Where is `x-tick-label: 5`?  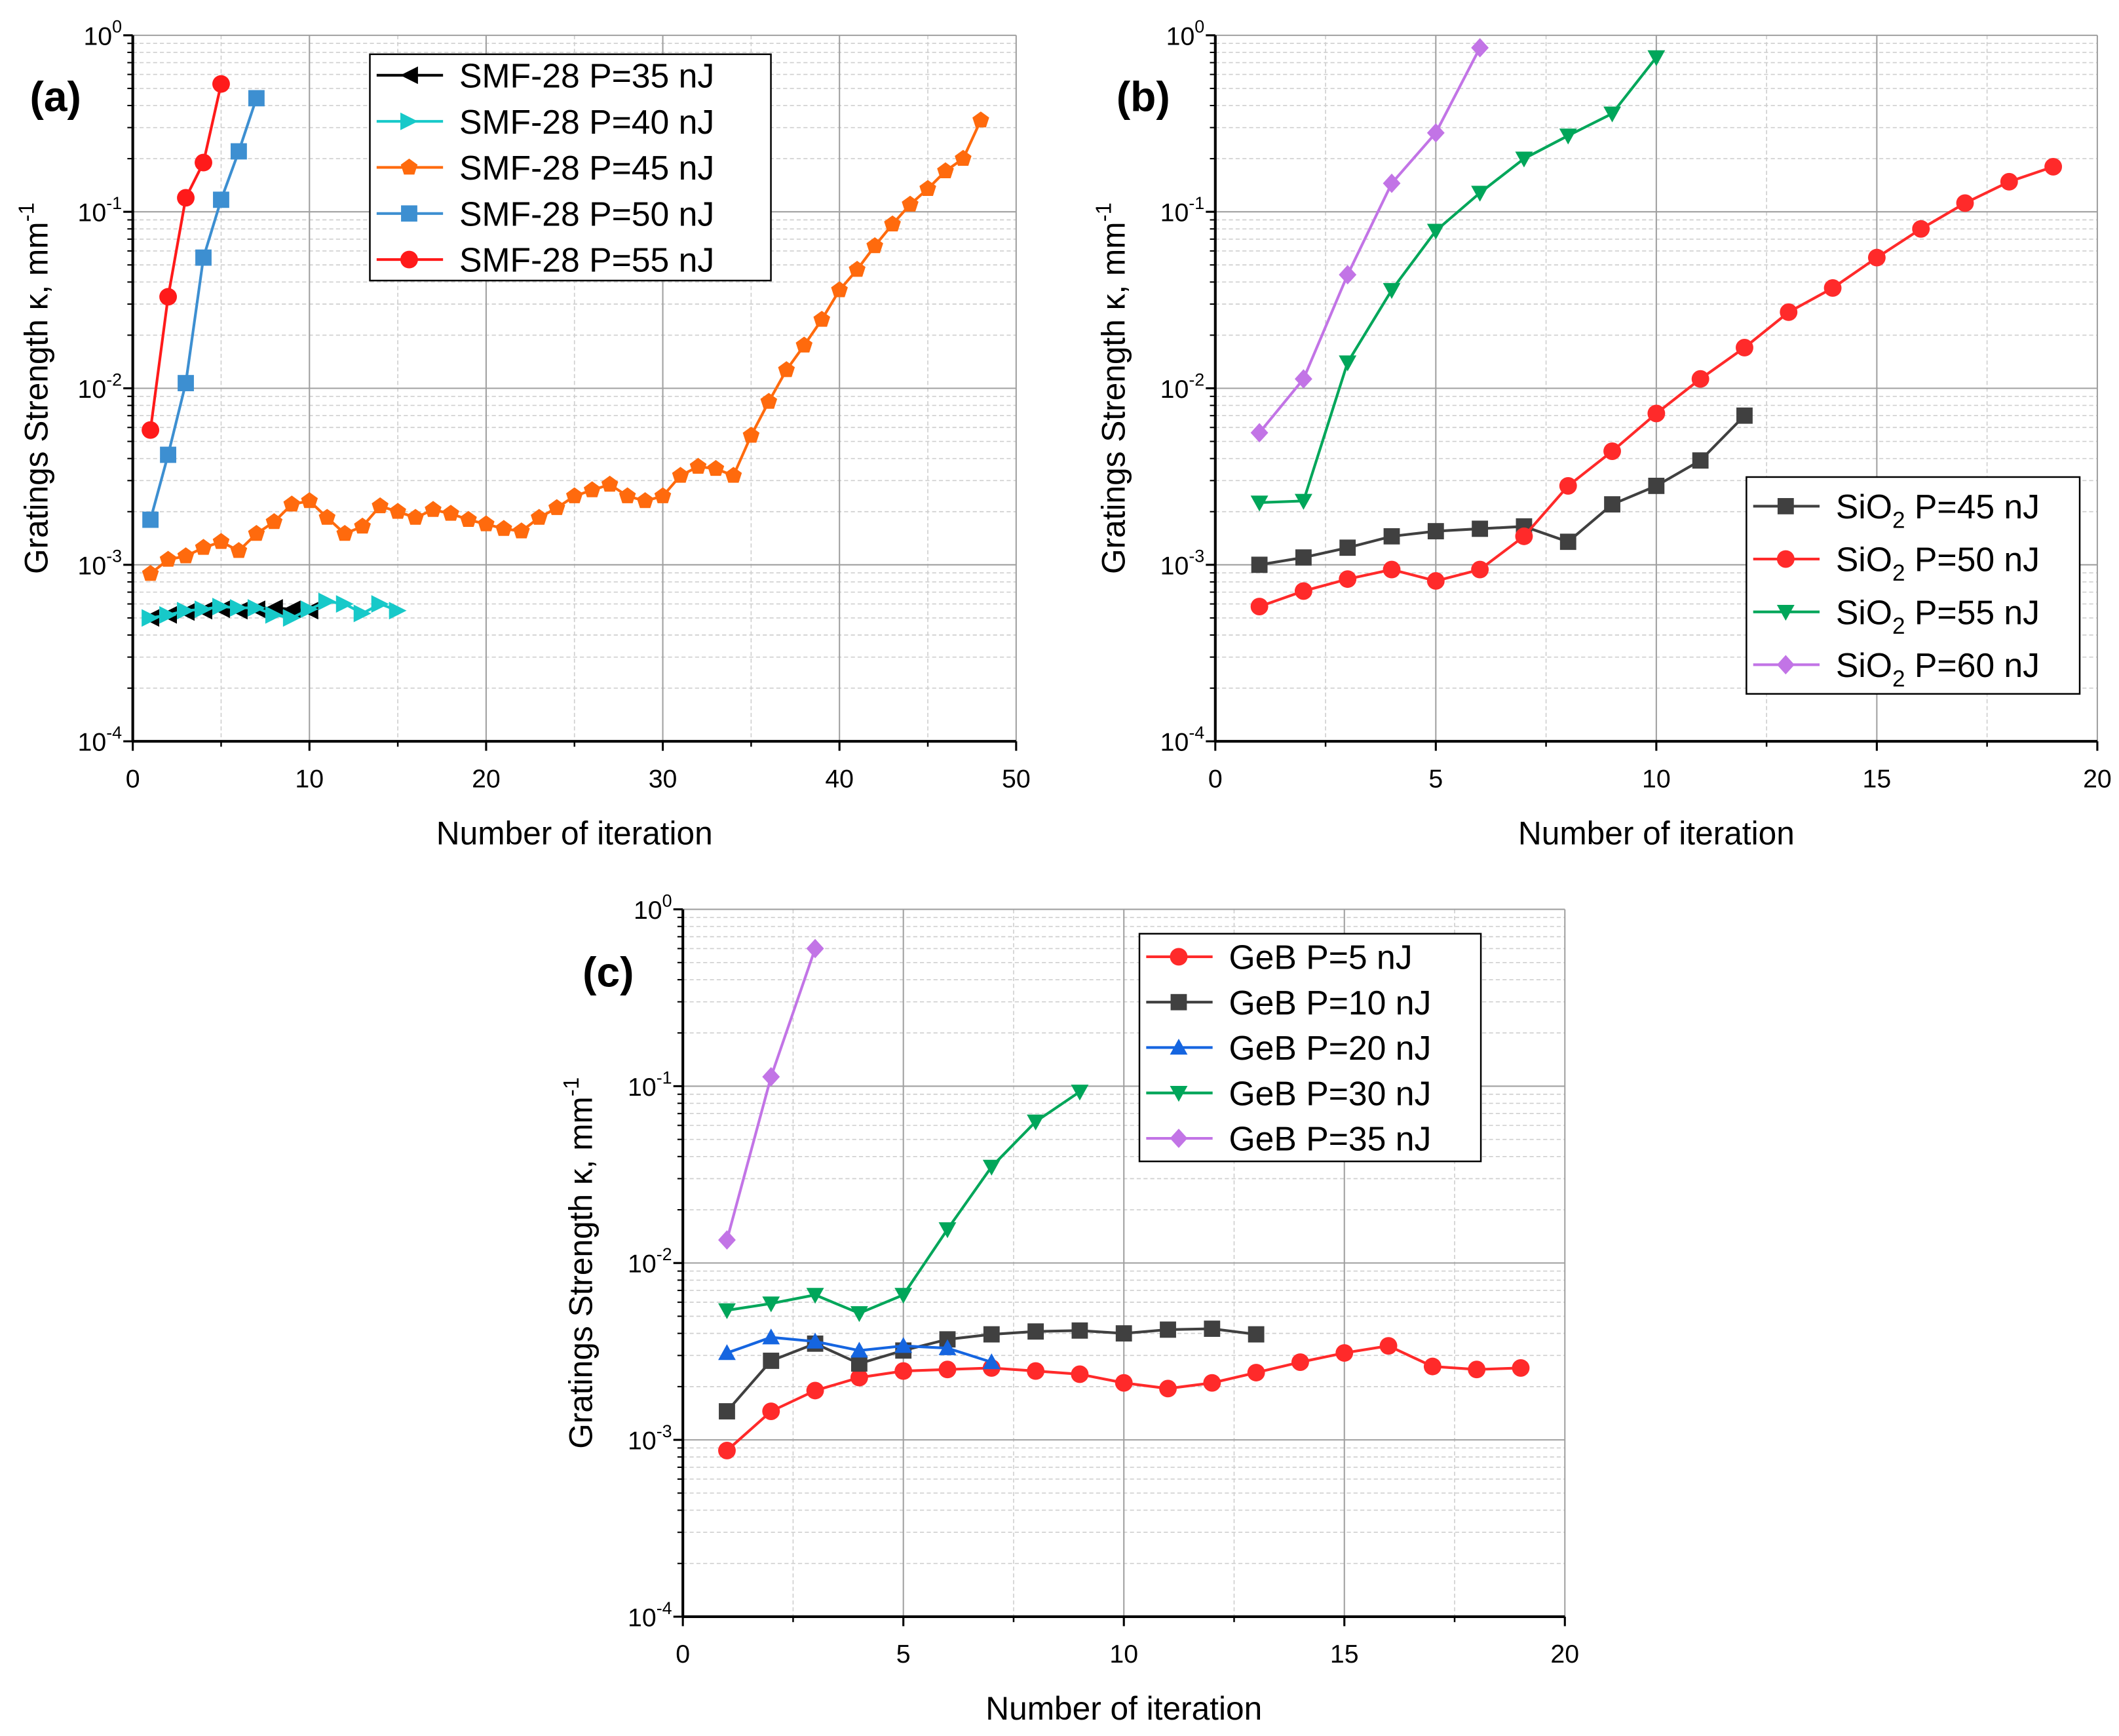
x-tick-label: 5 is located at coordinates (1436, 778).